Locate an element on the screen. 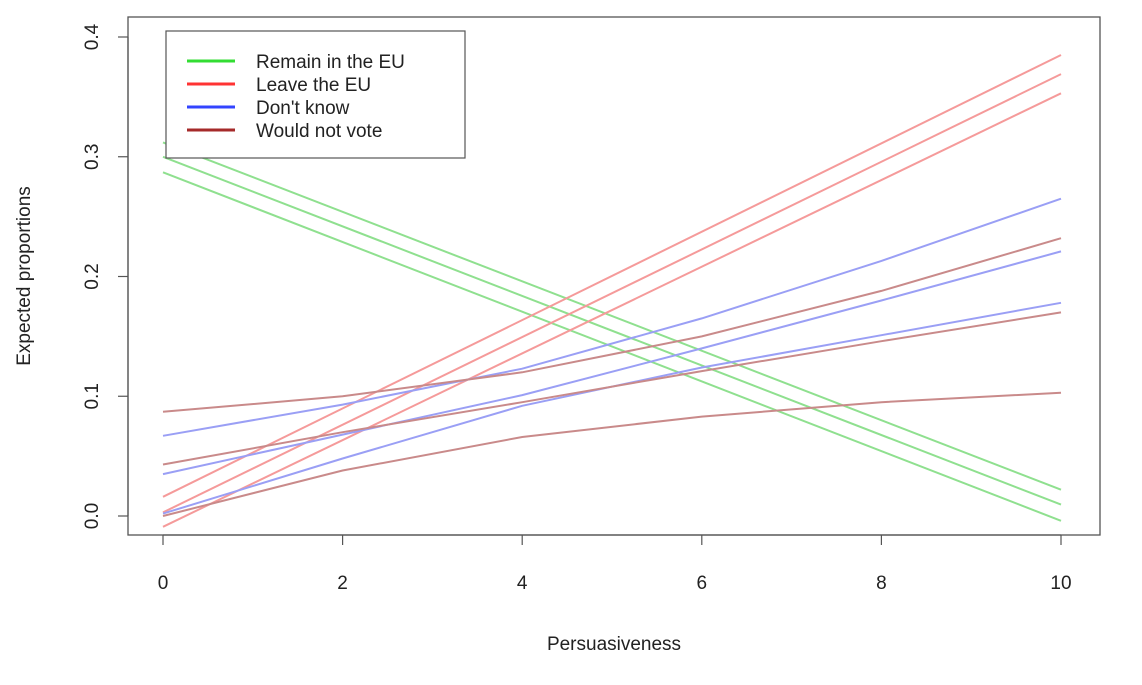  y-tick-label: 0.2 is located at coordinates (92, 276).